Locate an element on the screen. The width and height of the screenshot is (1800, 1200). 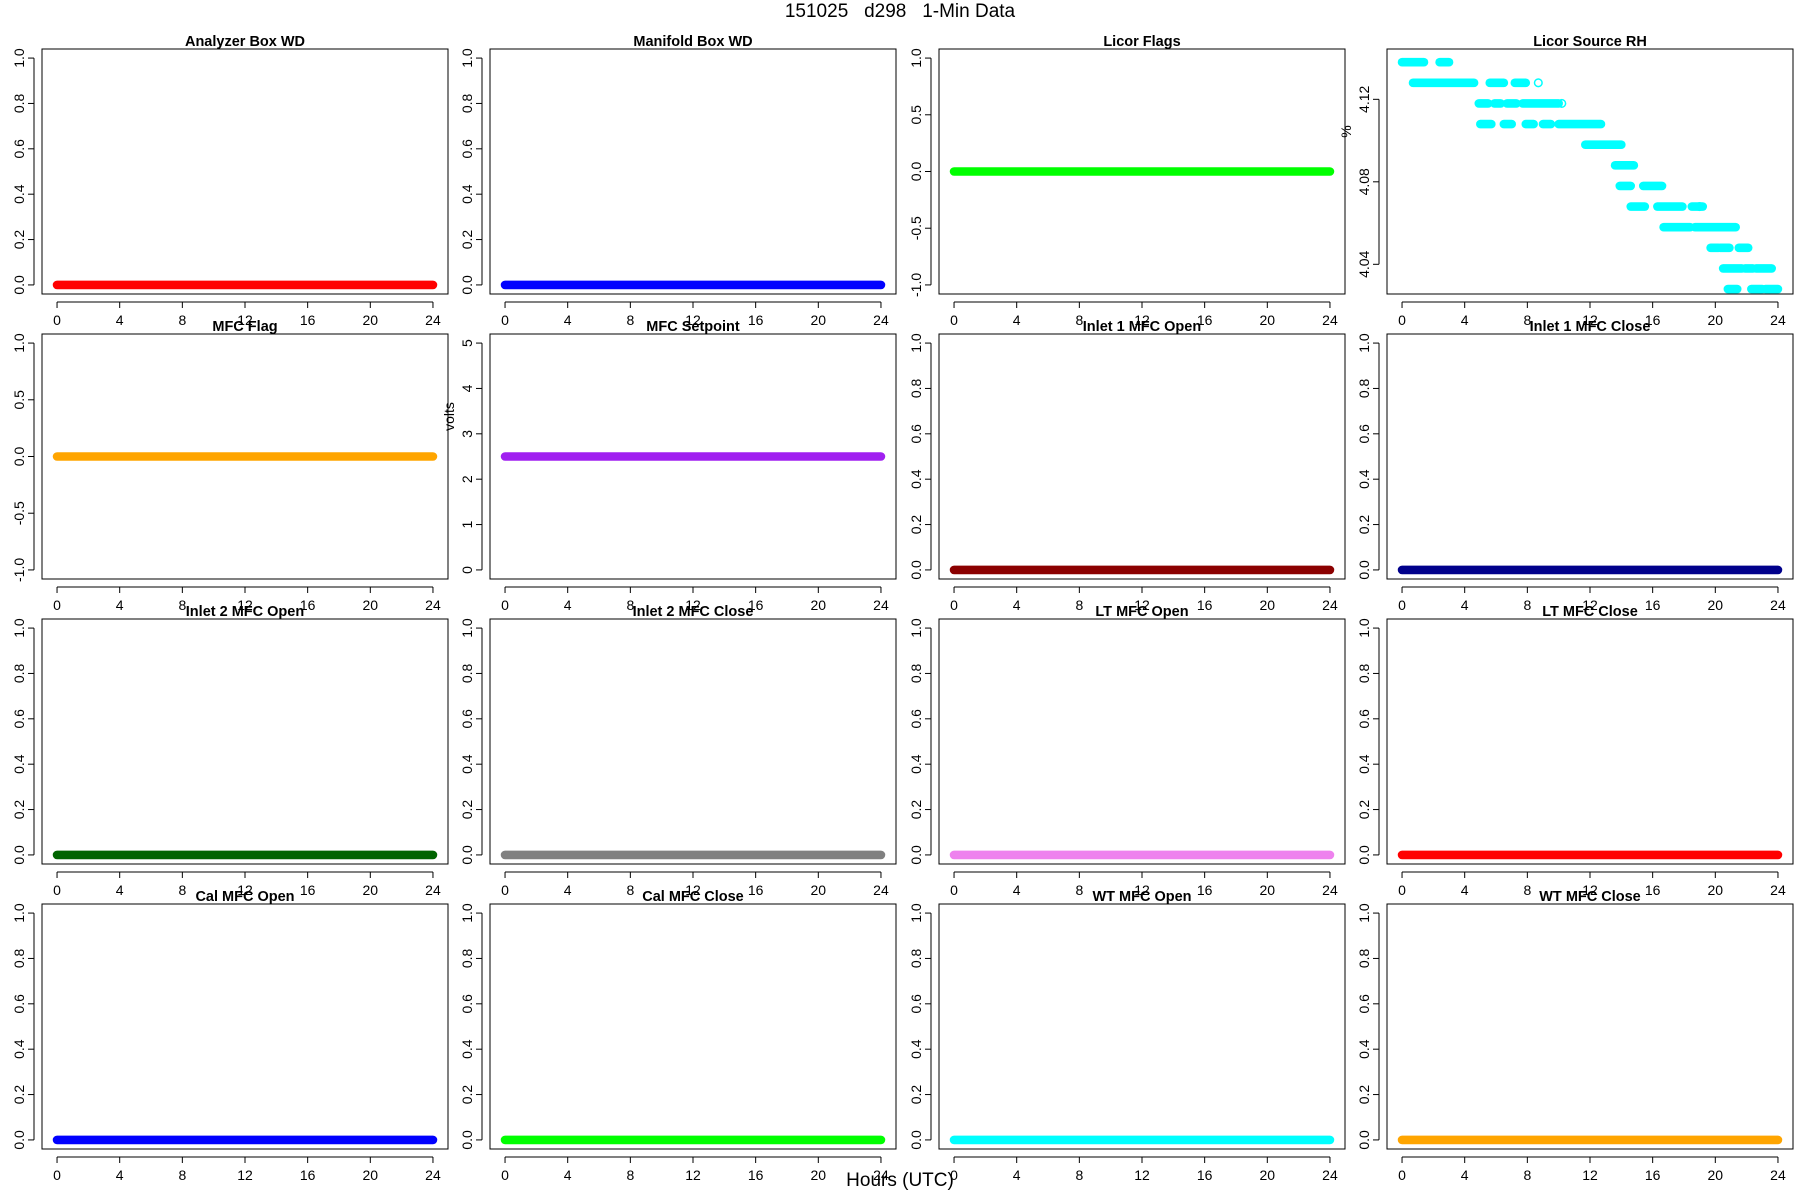
y-tick-label: 4.12 is located at coordinates (1364, 98).